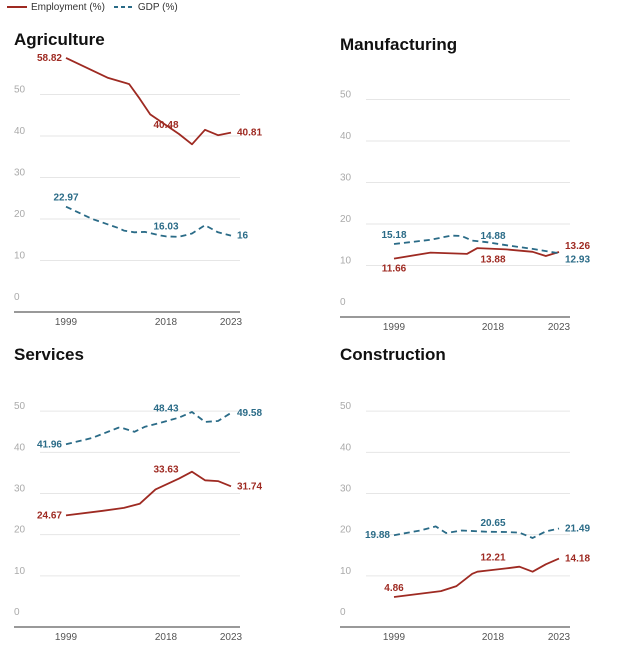  What do you see at coordinates (165, 470) in the screenshot?
I see `data-label: 33.63` at bounding box center [165, 470].